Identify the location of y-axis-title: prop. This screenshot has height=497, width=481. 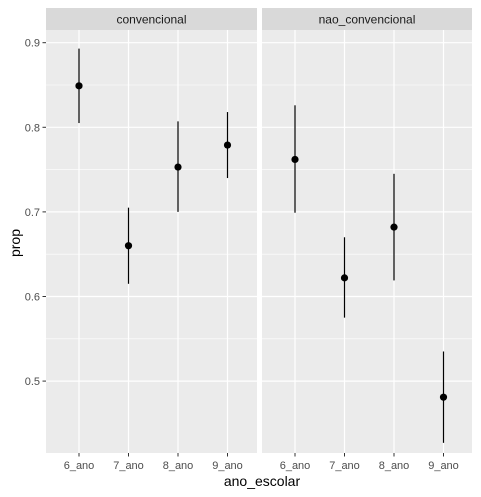
(15, 243).